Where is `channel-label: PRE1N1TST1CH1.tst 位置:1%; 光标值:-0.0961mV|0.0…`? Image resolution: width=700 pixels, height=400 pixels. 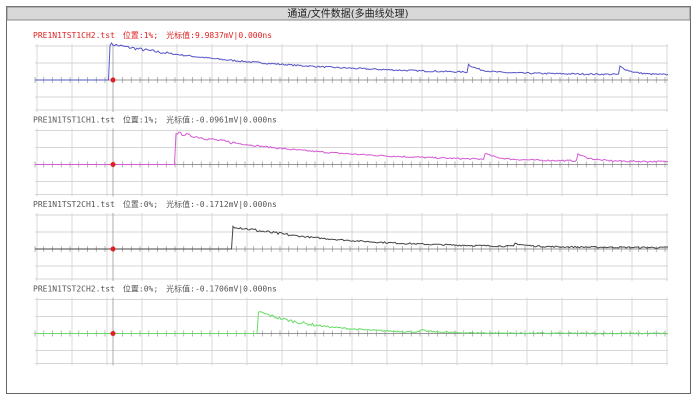
channel-label: PRE1N1TST1CH1.tst 位置:1%; 光标值:-0.0961mV|0.0… is located at coordinates (155, 119).